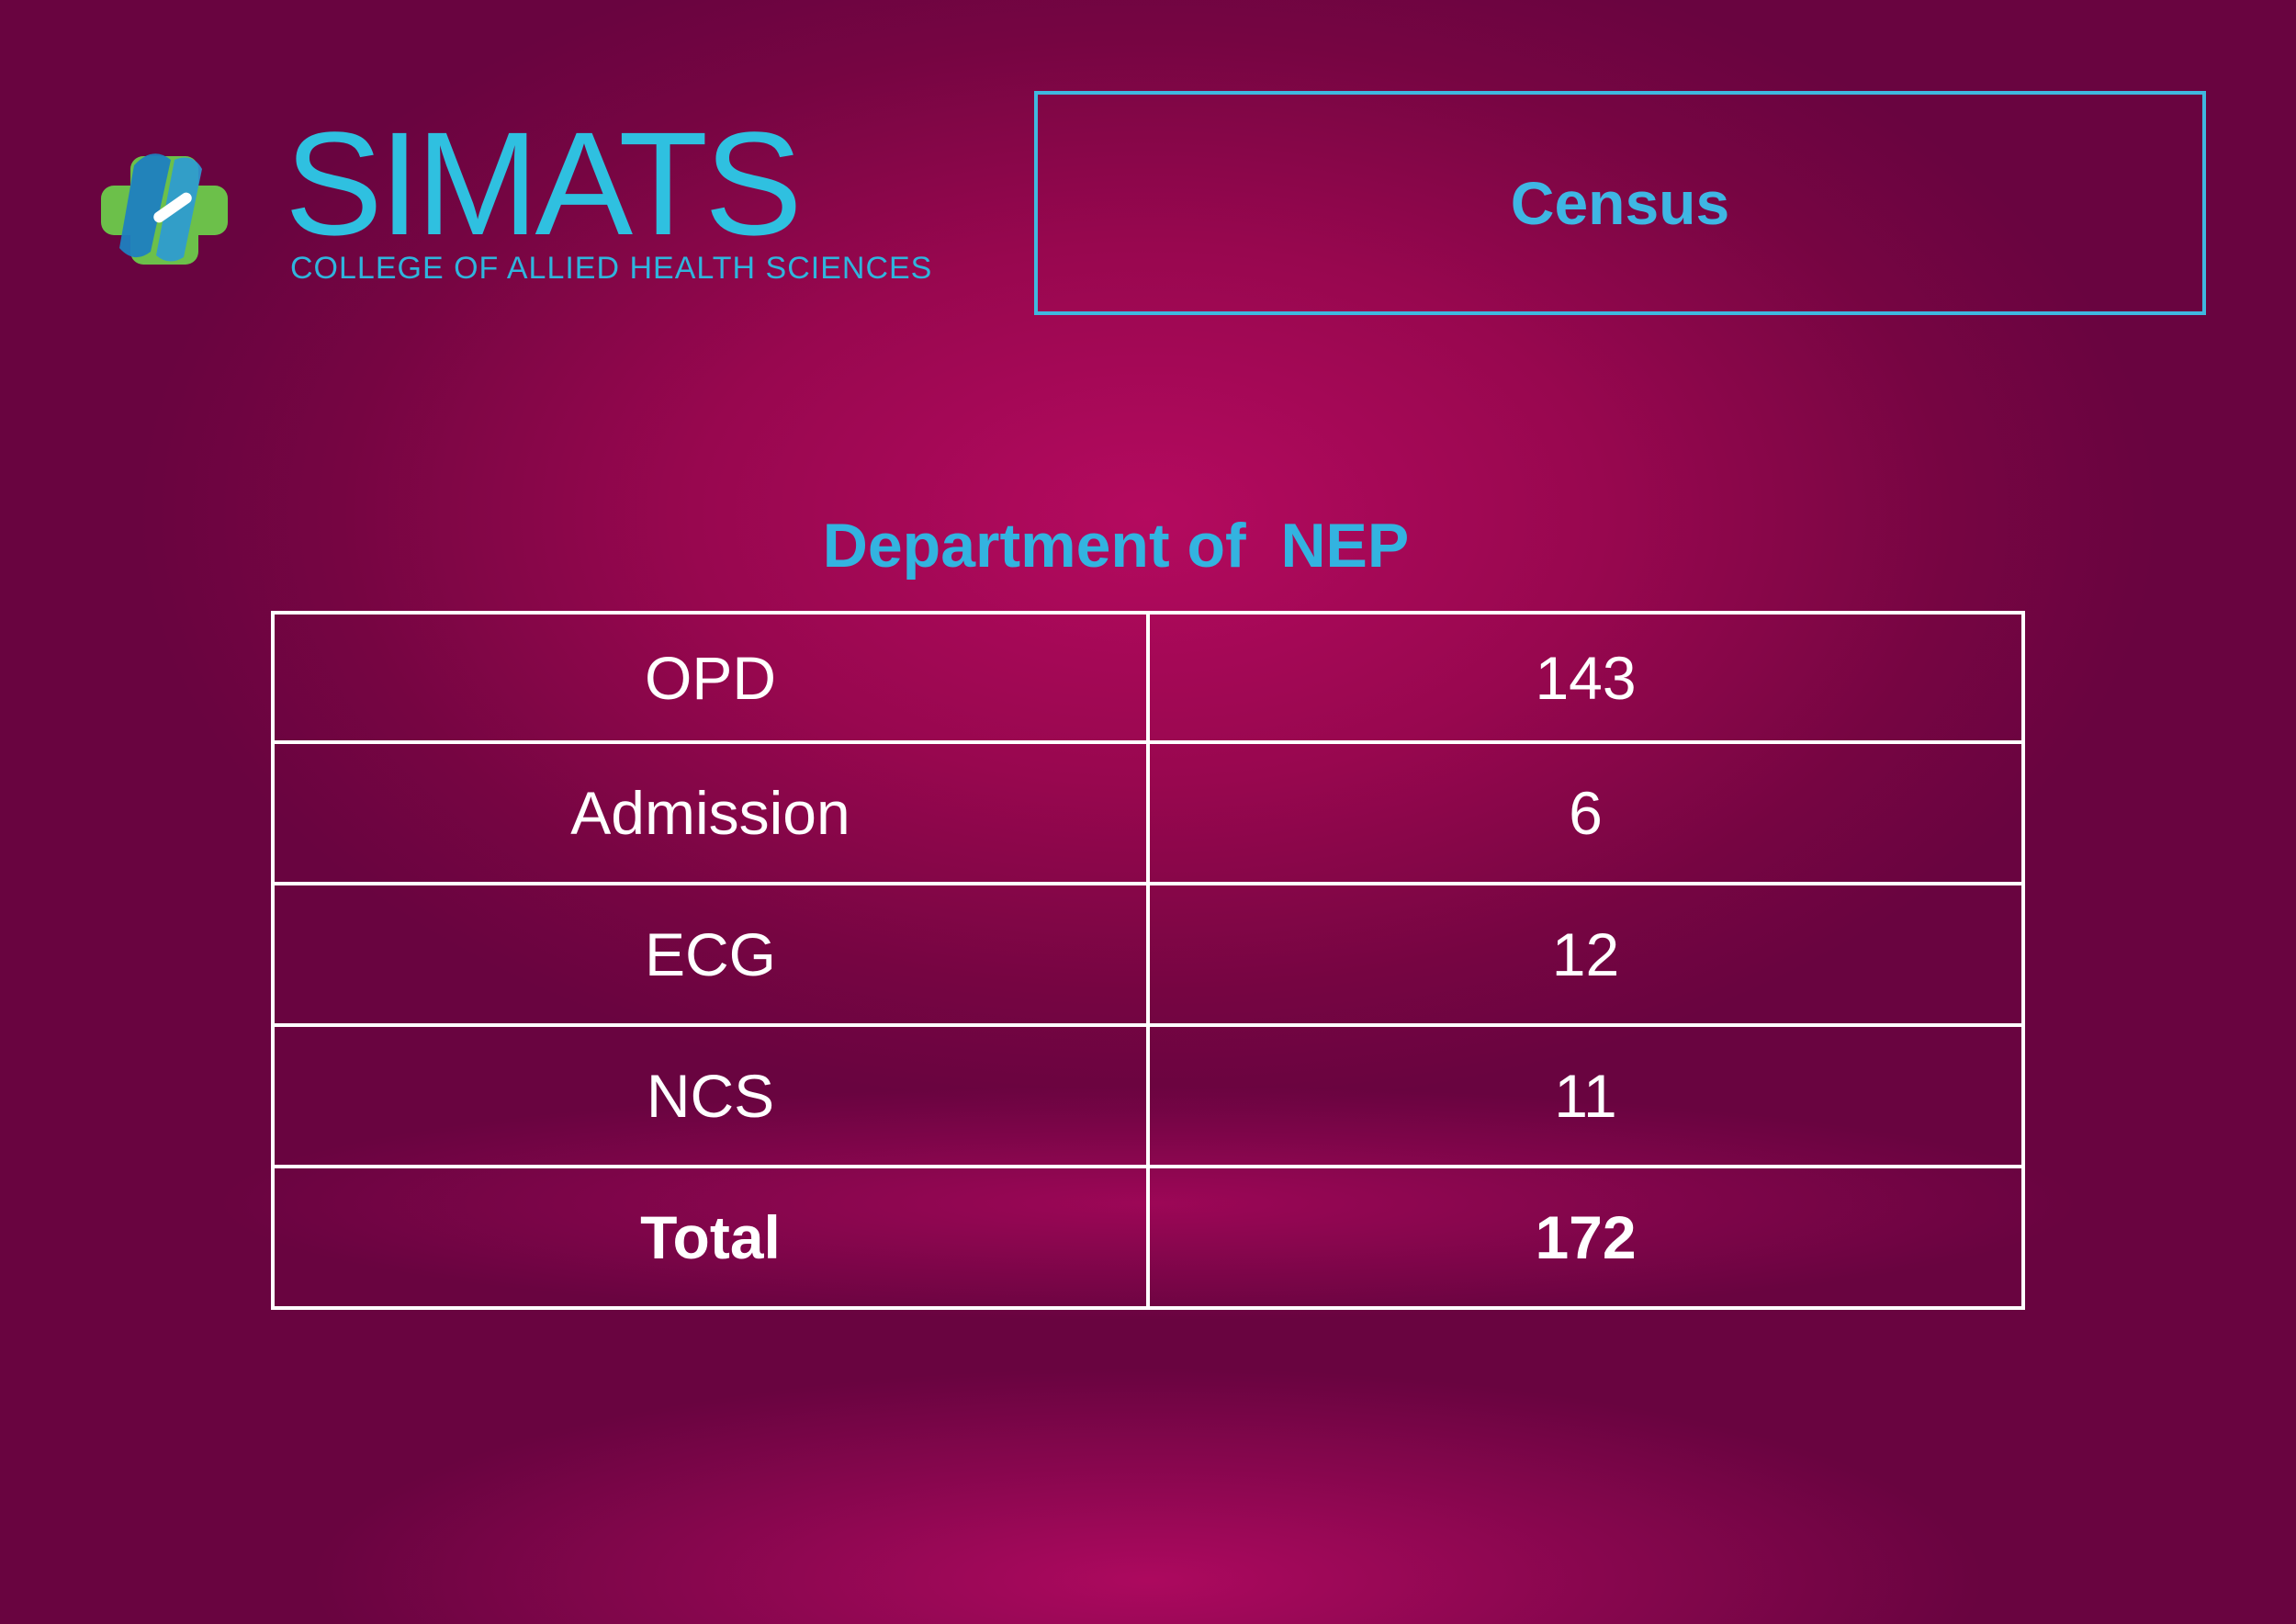 This screenshot has width=2296, height=1624. What do you see at coordinates (710, 1237) in the screenshot?
I see `total-label: Total` at bounding box center [710, 1237].